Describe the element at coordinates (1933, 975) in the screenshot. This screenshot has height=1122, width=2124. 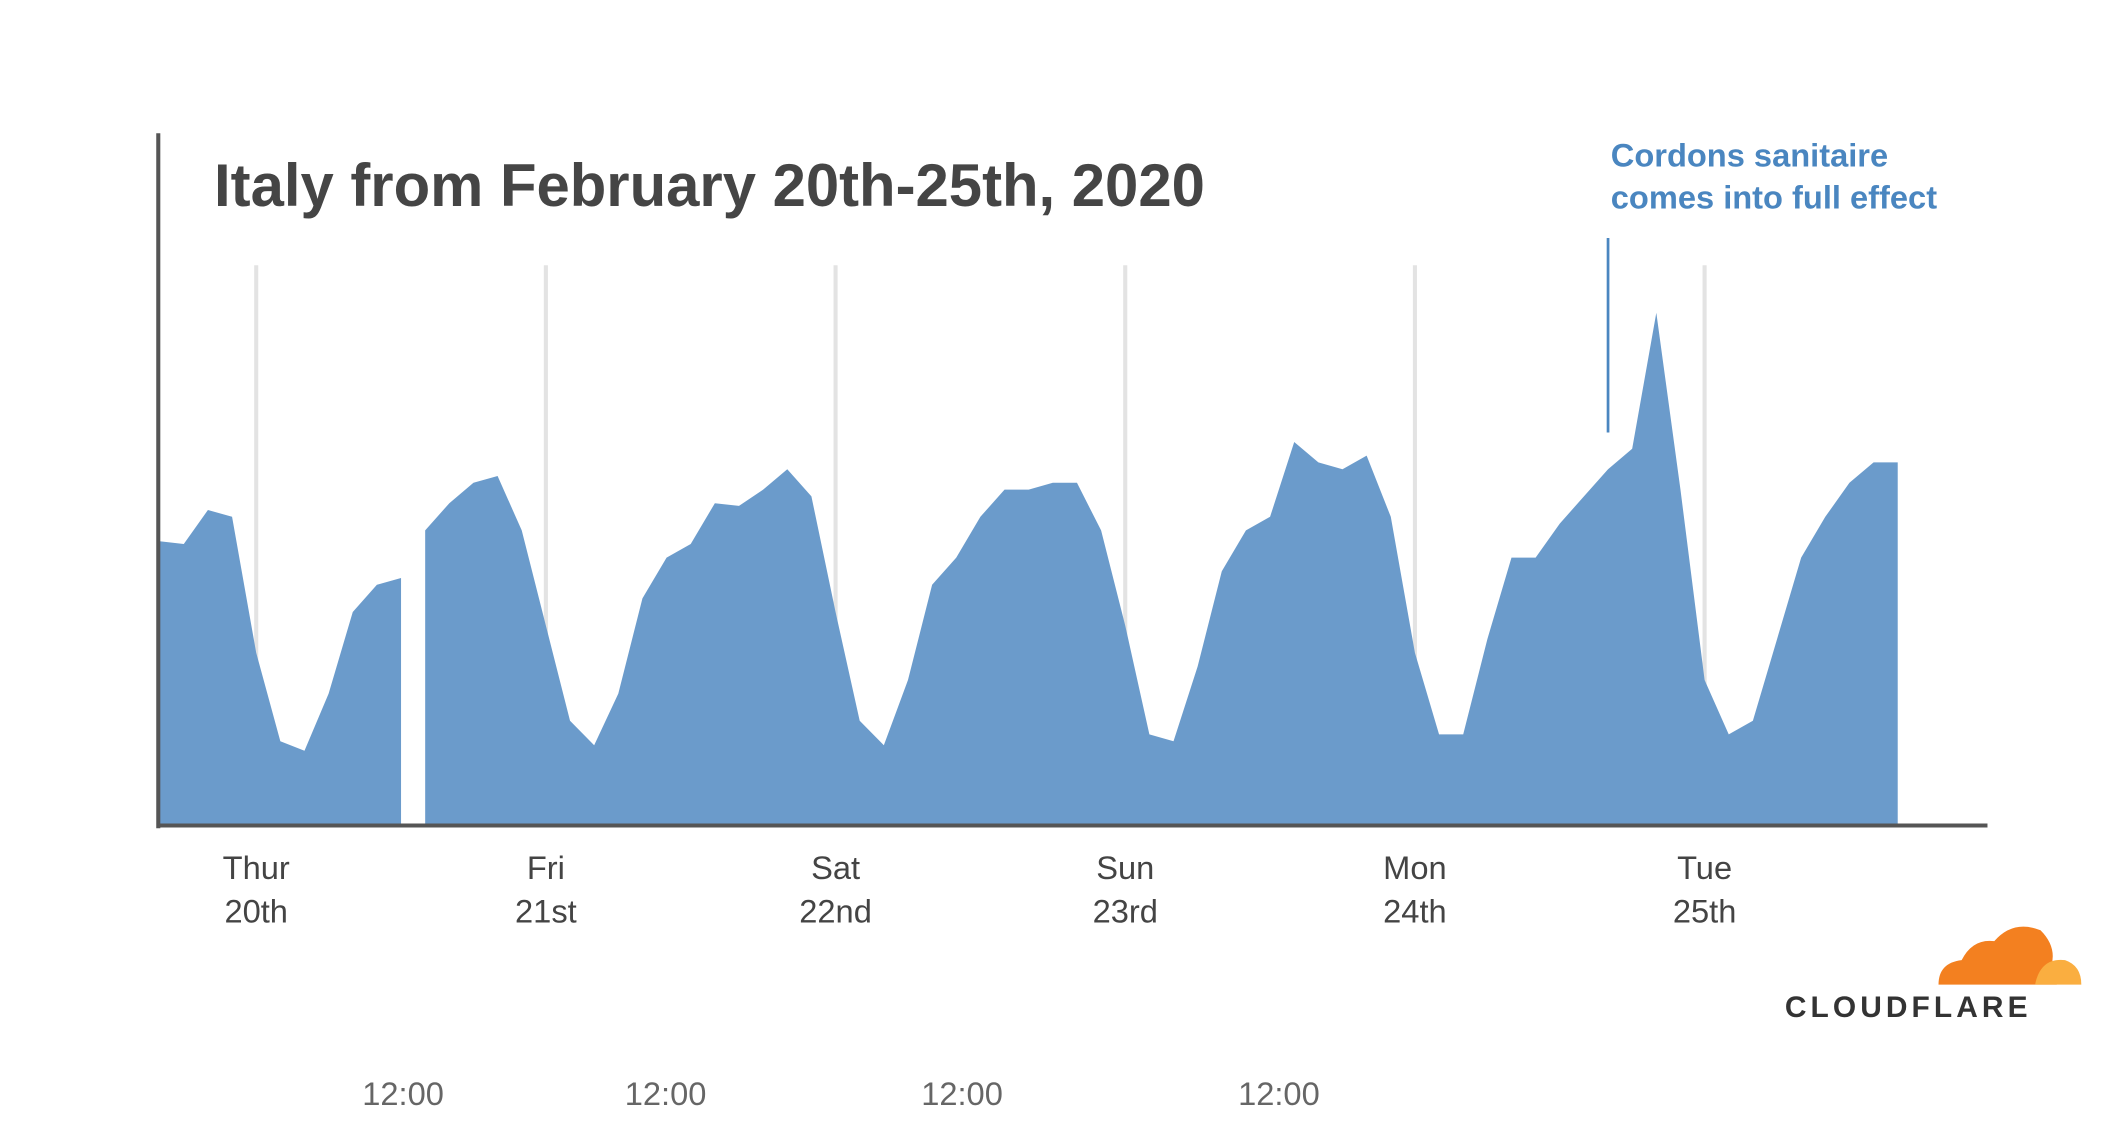
I see `brand-logo: CLOUDFLARE` at that location.